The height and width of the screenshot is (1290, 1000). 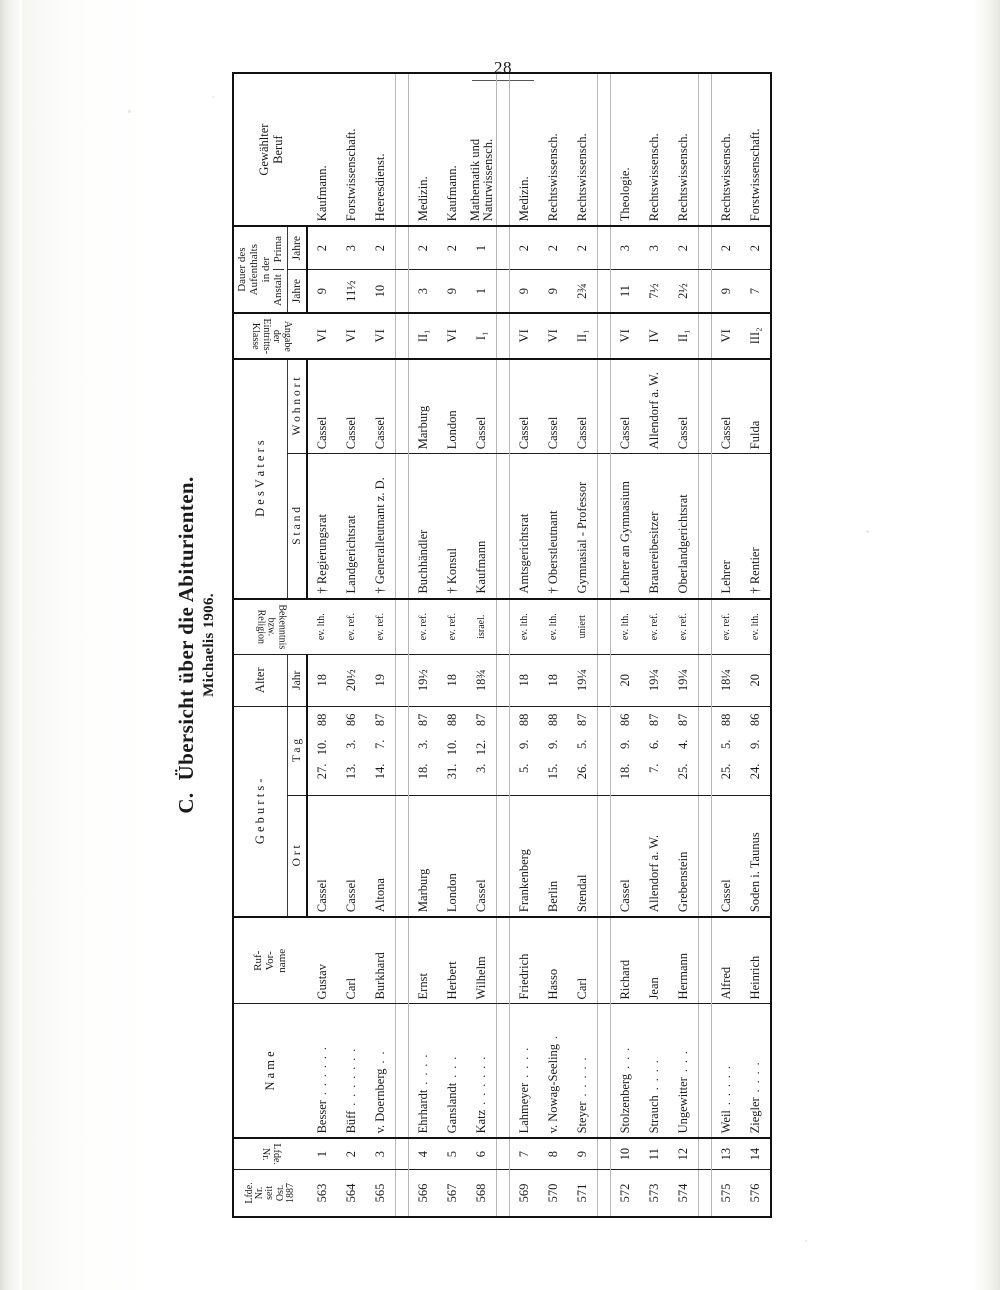 What do you see at coordinates (583, 526) in the screenshot?
I see `cell-vater-stand: Gymnasial - Professor` at bounding box center [583, 526].